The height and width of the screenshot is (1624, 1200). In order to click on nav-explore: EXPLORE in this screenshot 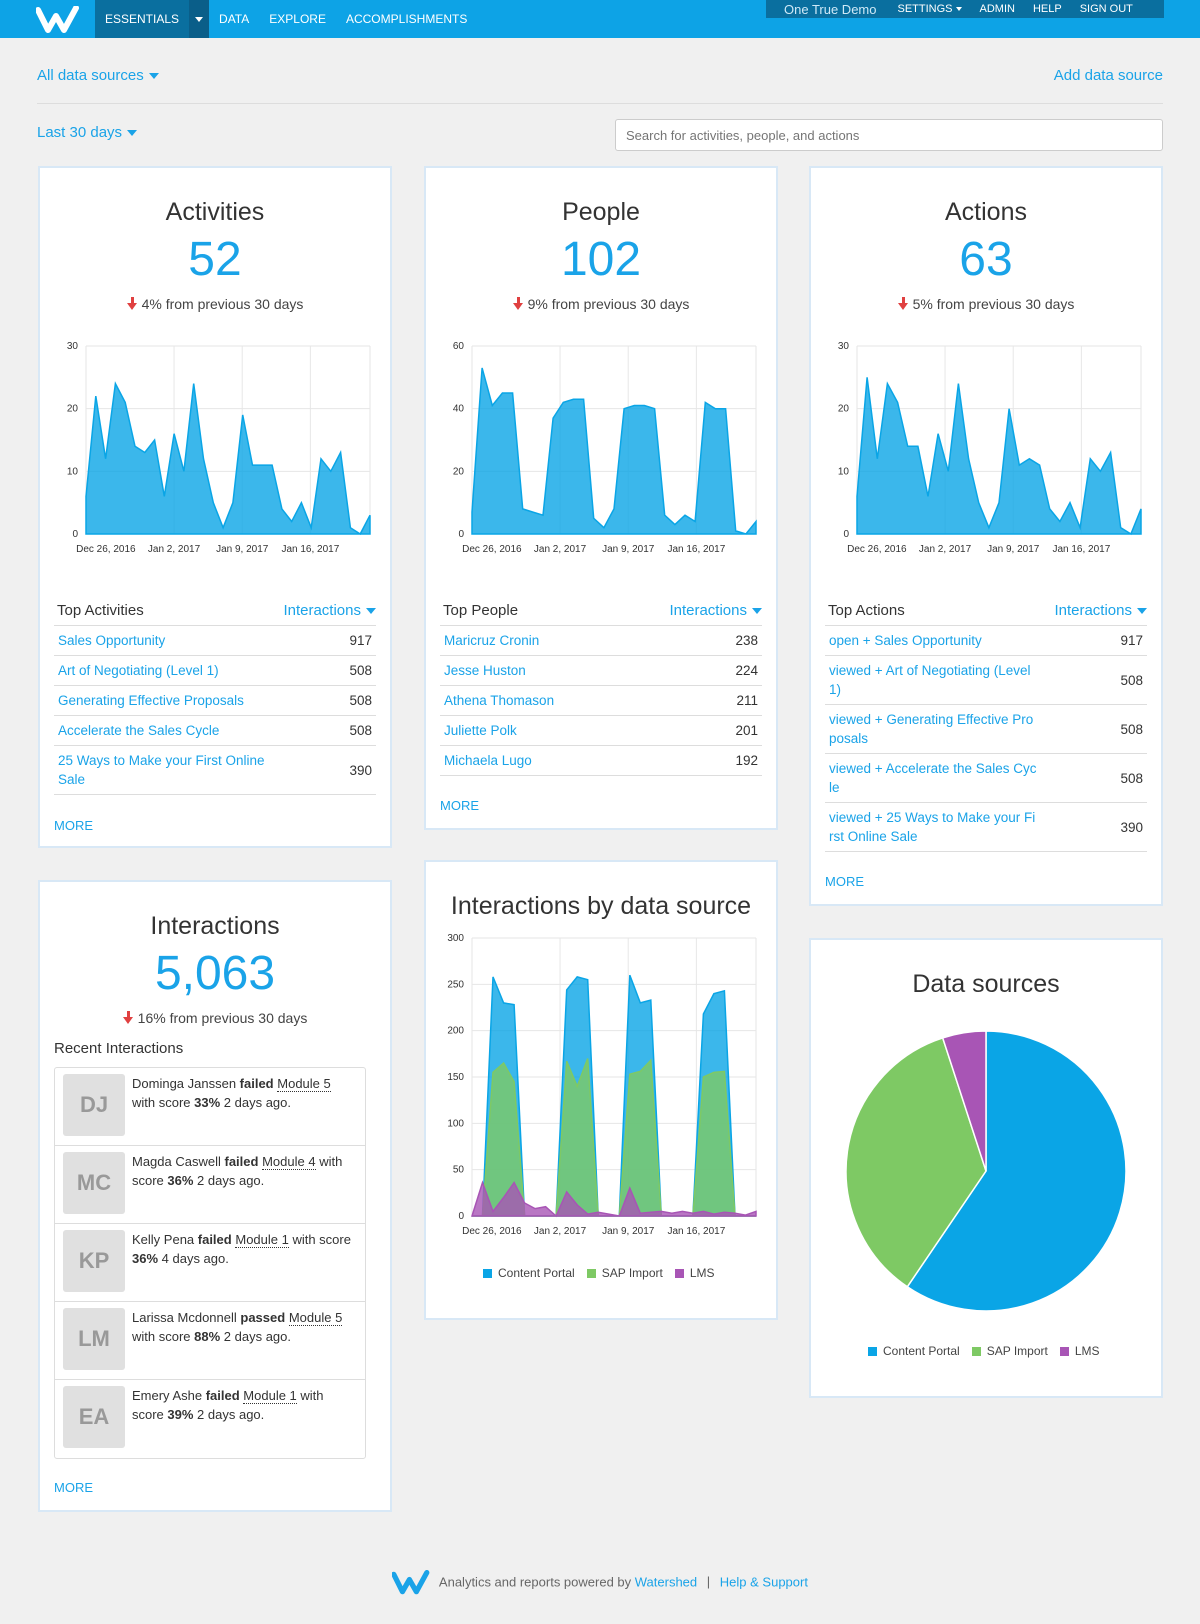, I will do `click(297, 19)`.